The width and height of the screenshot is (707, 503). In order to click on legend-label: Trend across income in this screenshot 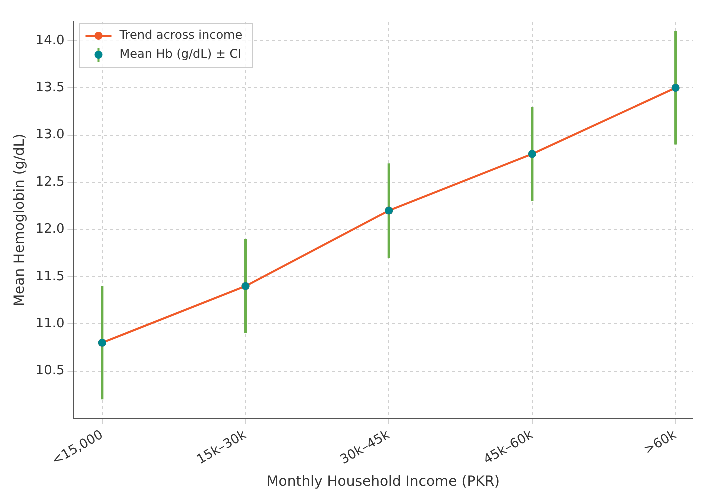, I will do `click(180, 35)`.